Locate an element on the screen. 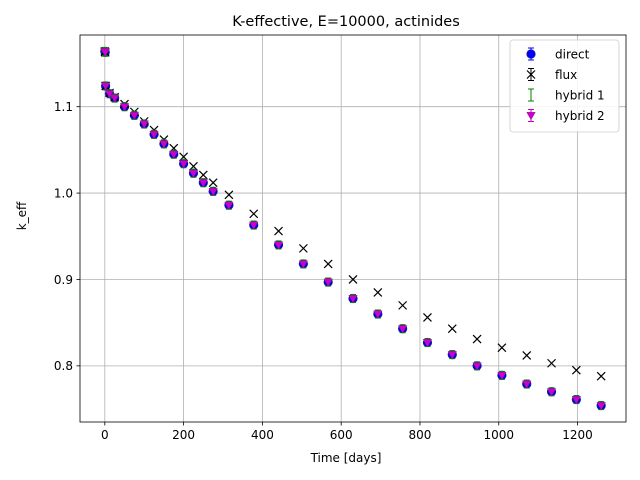 This screenshot has height=480, width=640. y-tick-label: 1.1 is located at coordinates (63, 107).